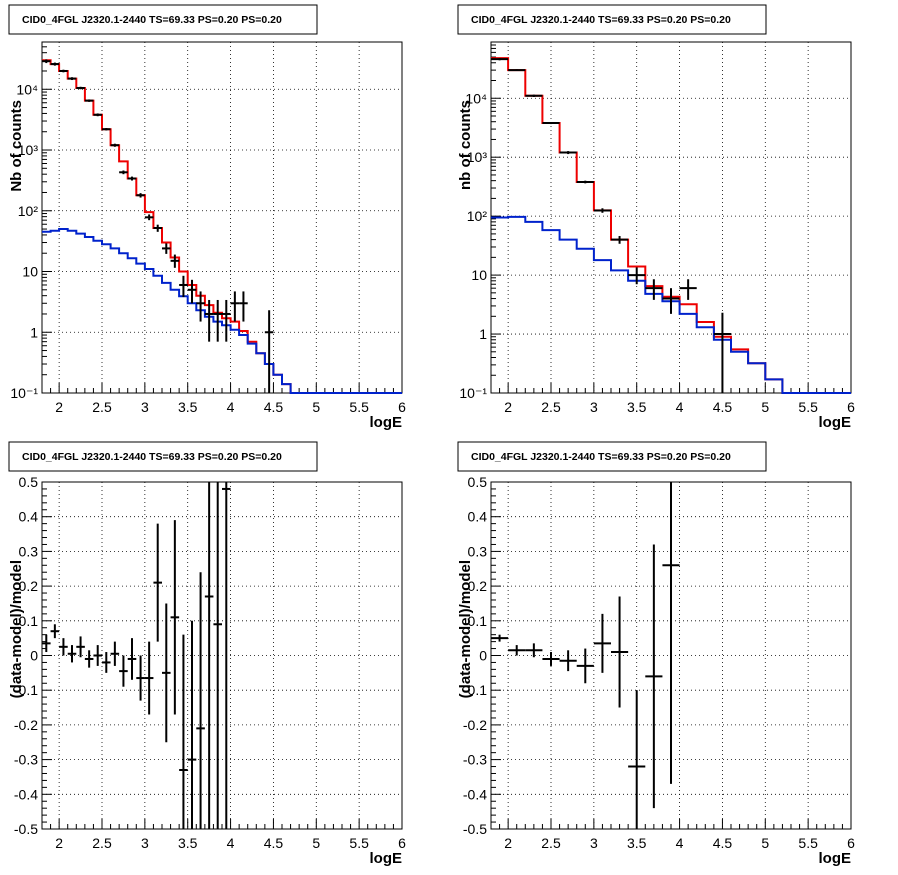 The height and width of the screenshot is (875, 898). Describe the element at coordinates (765, 407) in the screenshot. I see `x-tick-label: 5` at that location.